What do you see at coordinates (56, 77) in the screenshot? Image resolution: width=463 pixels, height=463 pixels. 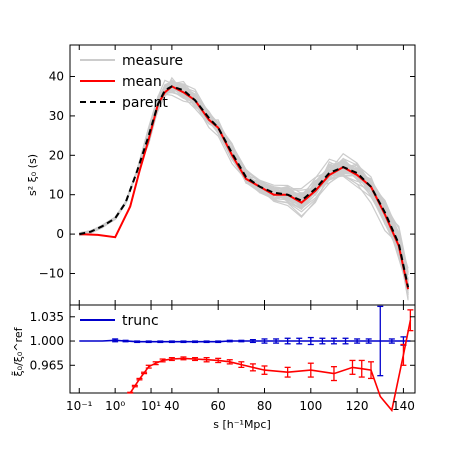 I see `y-tick-label: 40` at bounding box center [56, 77].